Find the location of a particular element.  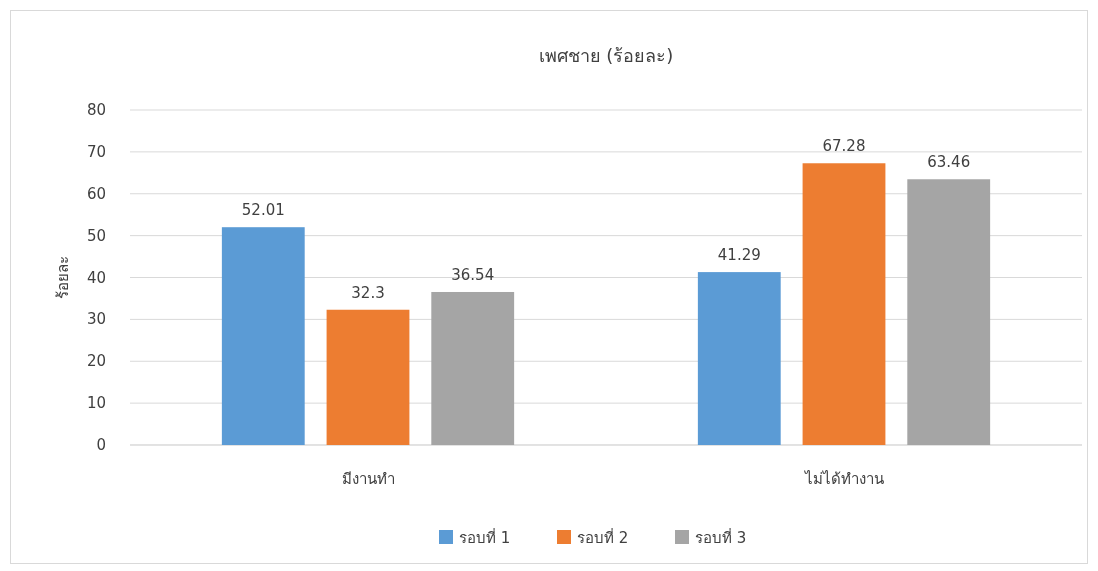

legend-label: รอบที่ 3 is located at coordinates (721, 537).